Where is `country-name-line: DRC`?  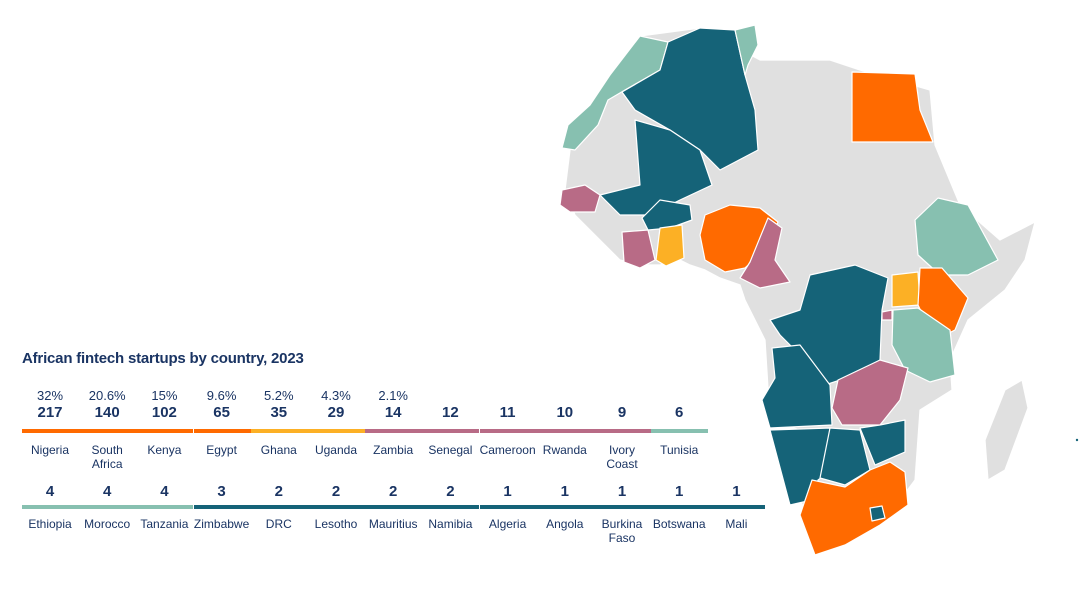
country-name-line: DRC is located at coordinates (278, 524).